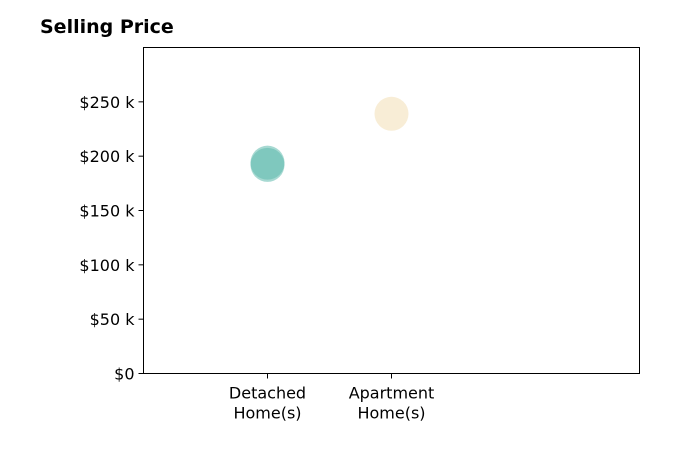 The width and height of the screenshot is (679, 462). I want to click on y-tick-label: $0, so click(124, 374).